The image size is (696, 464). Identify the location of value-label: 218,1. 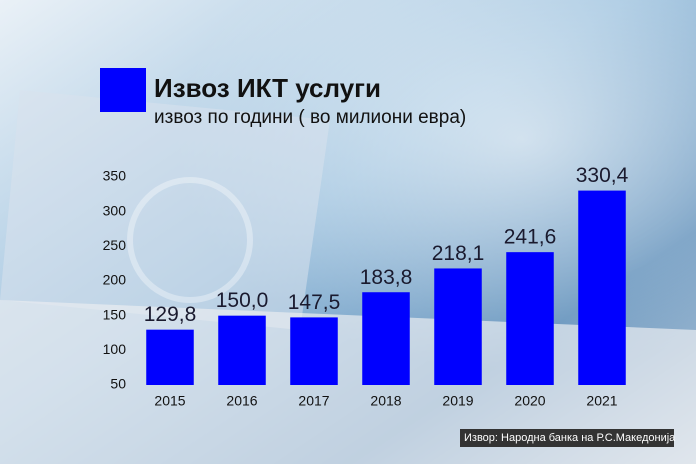
(458, 253).